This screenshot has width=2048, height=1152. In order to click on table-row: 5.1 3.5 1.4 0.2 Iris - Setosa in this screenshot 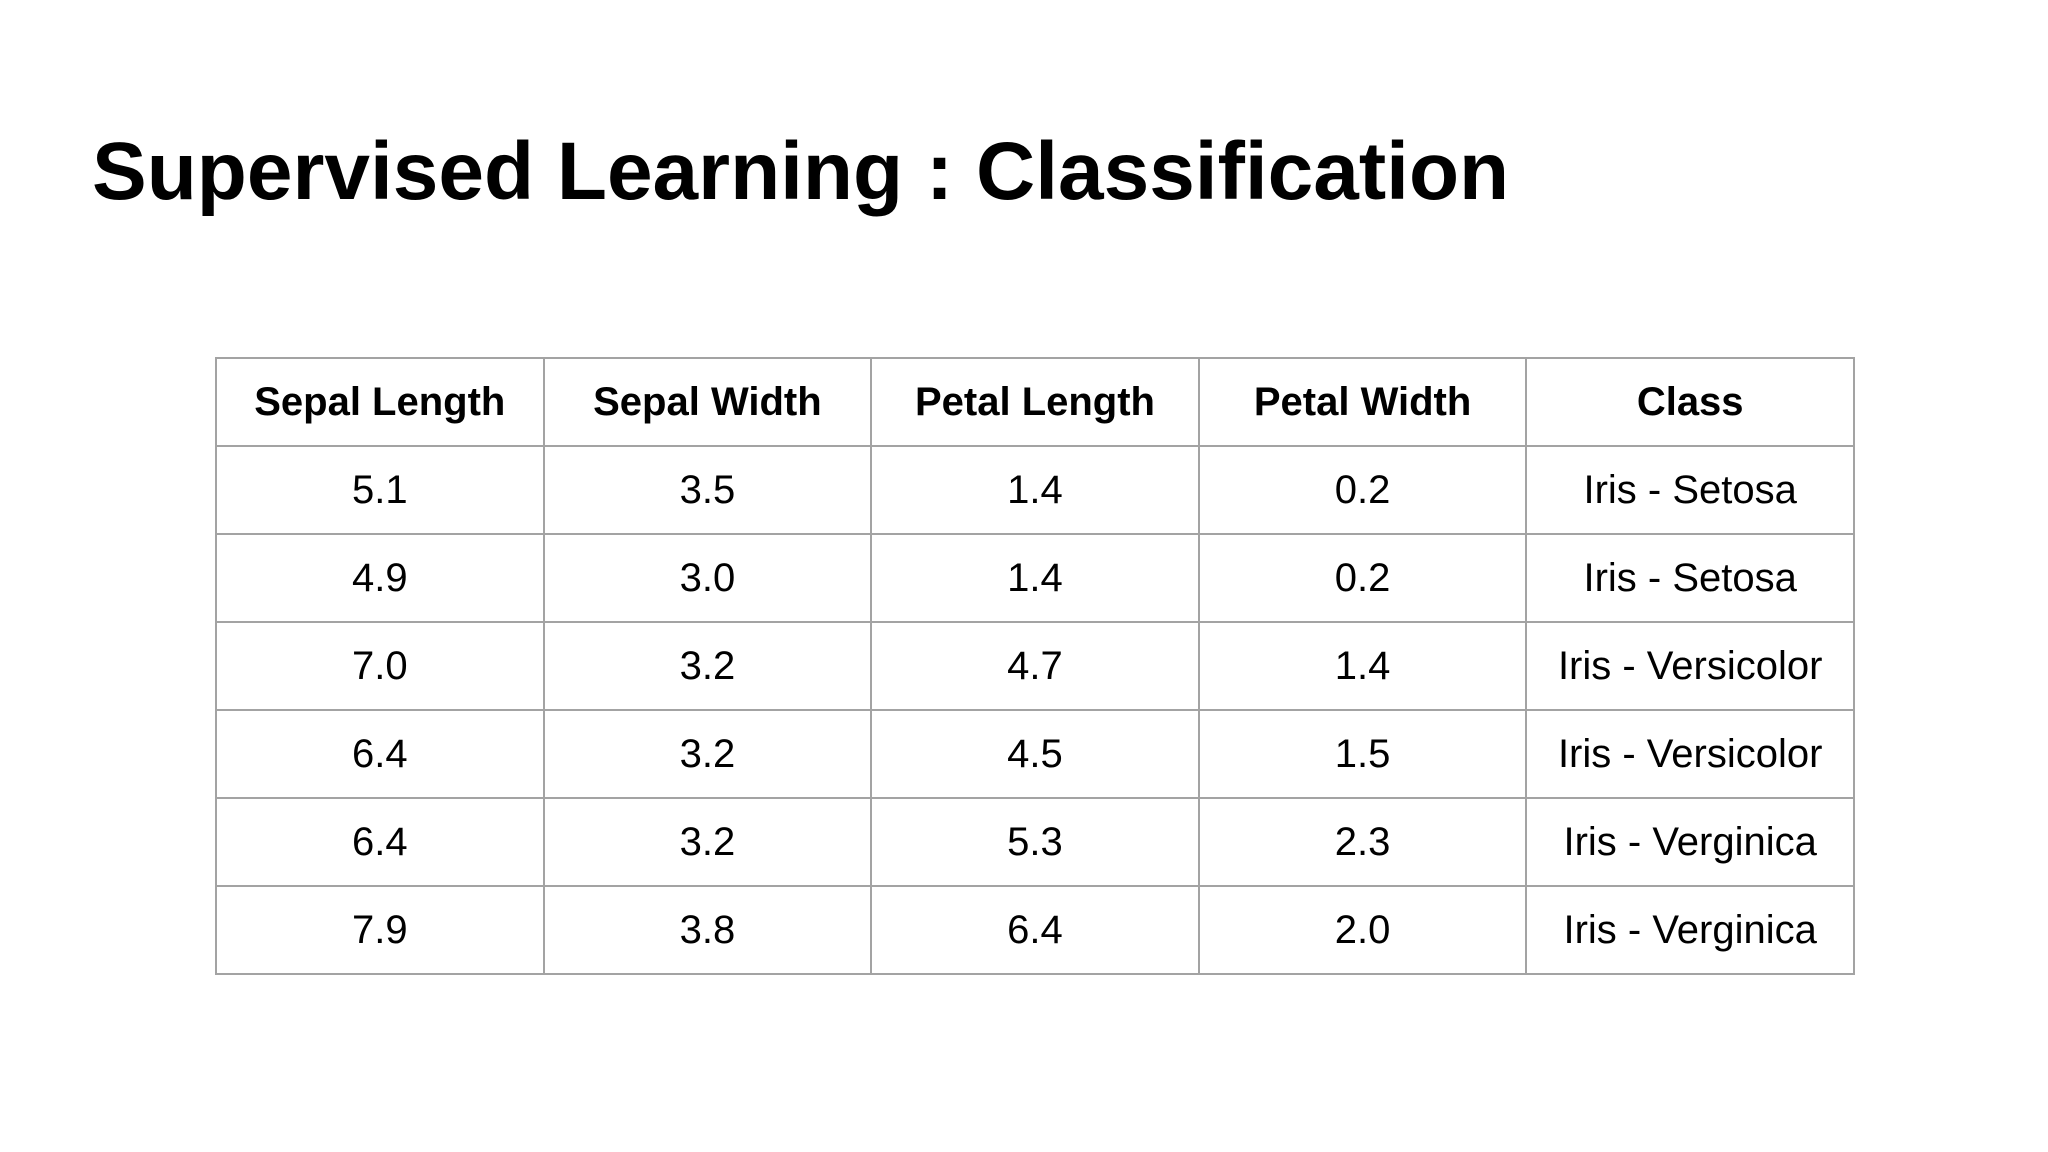, I will do `click(1035, 490)`.